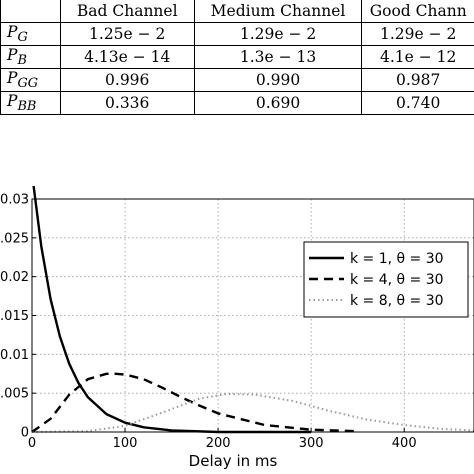 This screenshot has height=474, width=474. I want to click on chart-legend: k = 1, θ = 30 k = 4, θ = 30 k = 8, θ = 30, so click(386, 279).